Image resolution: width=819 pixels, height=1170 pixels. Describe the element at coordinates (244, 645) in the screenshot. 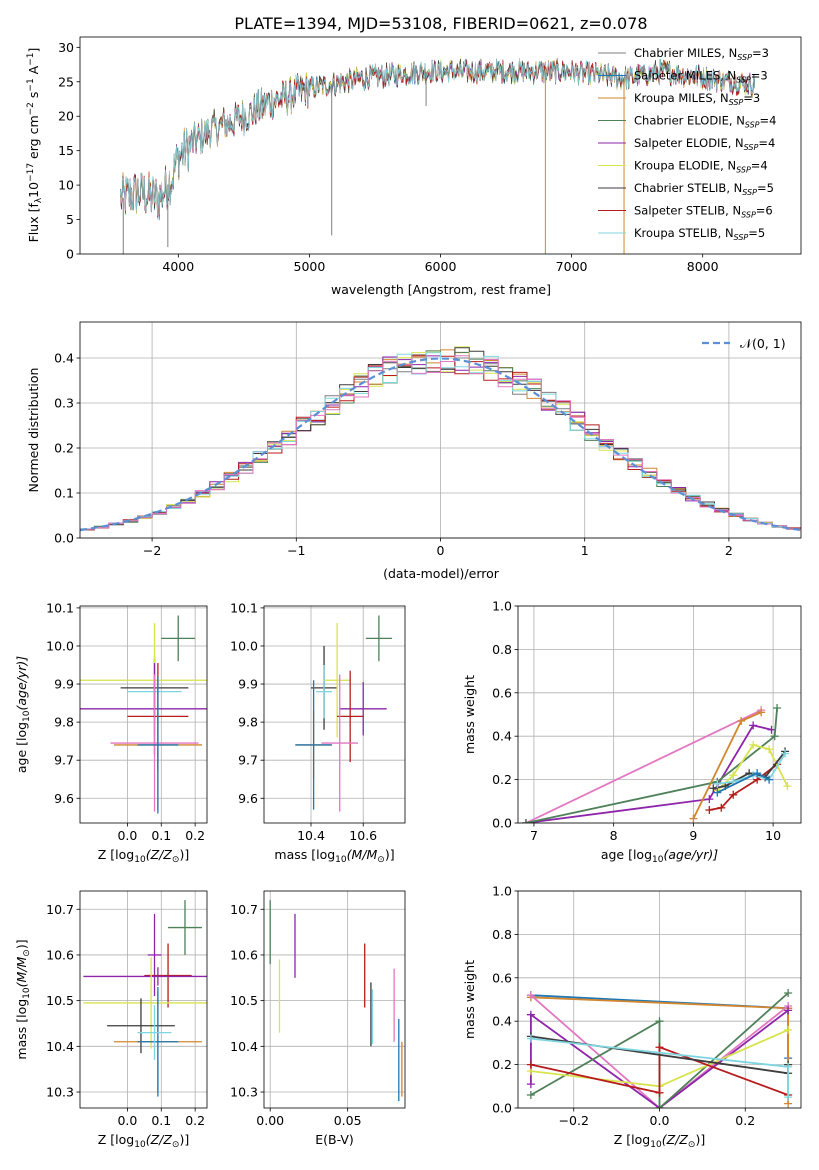

I see `age_vs_mass-ytick-label: 10.0` at that location.